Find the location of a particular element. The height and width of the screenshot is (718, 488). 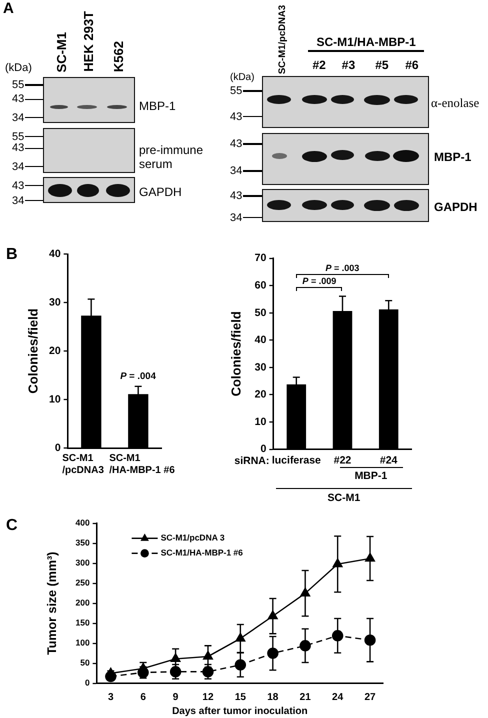

y-tick-label: 70 is located at coordinates (260, 258).